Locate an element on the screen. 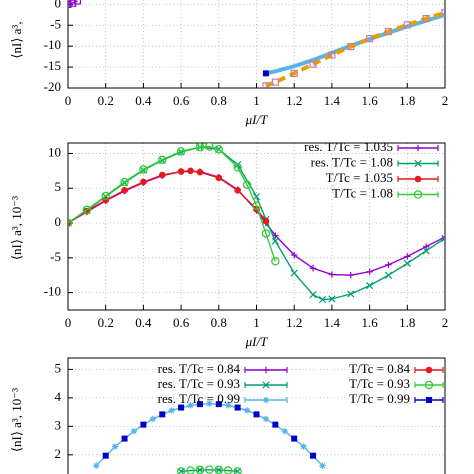 This screenshot has height=474, width=474. y-axis-label: ⟨nI⟩ a³, 10⁻³ is located at coordinates (16, 228).